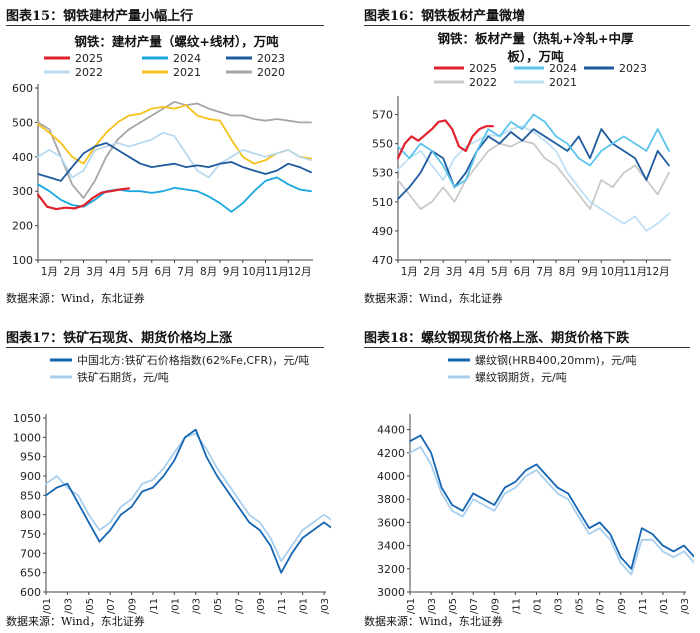  Describe the element at coordinates (30, 592) in the screenshot. I see `y-tick-label: 600` at that location.